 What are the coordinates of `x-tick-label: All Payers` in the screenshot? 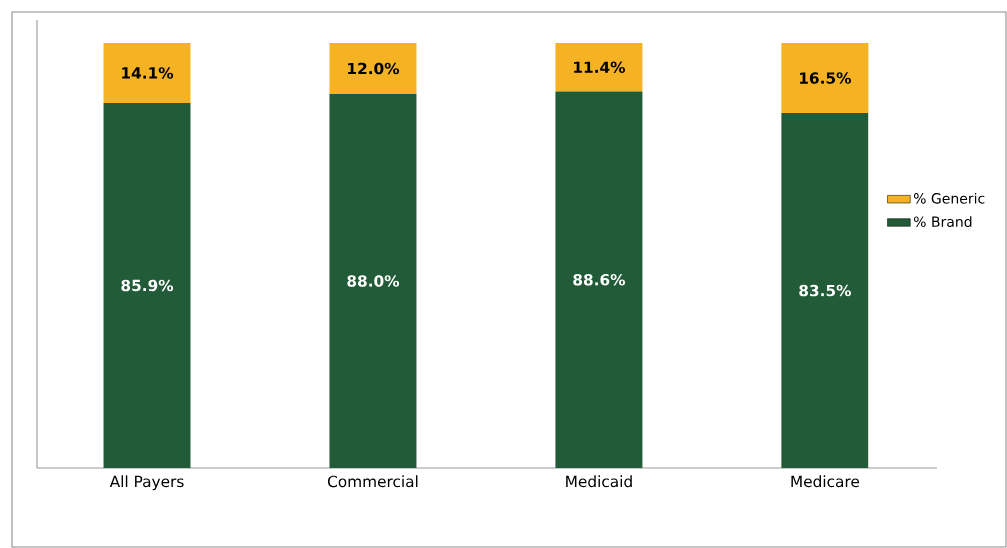 It's located at (146, 483).